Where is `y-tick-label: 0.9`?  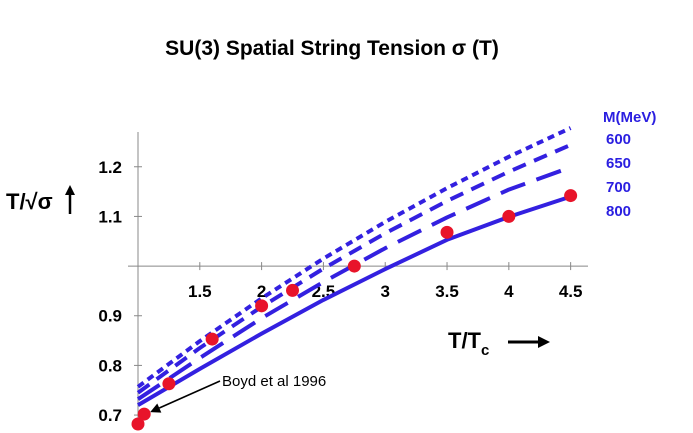 y-tick-label: 0.9 is located at coordinates (110, 316).